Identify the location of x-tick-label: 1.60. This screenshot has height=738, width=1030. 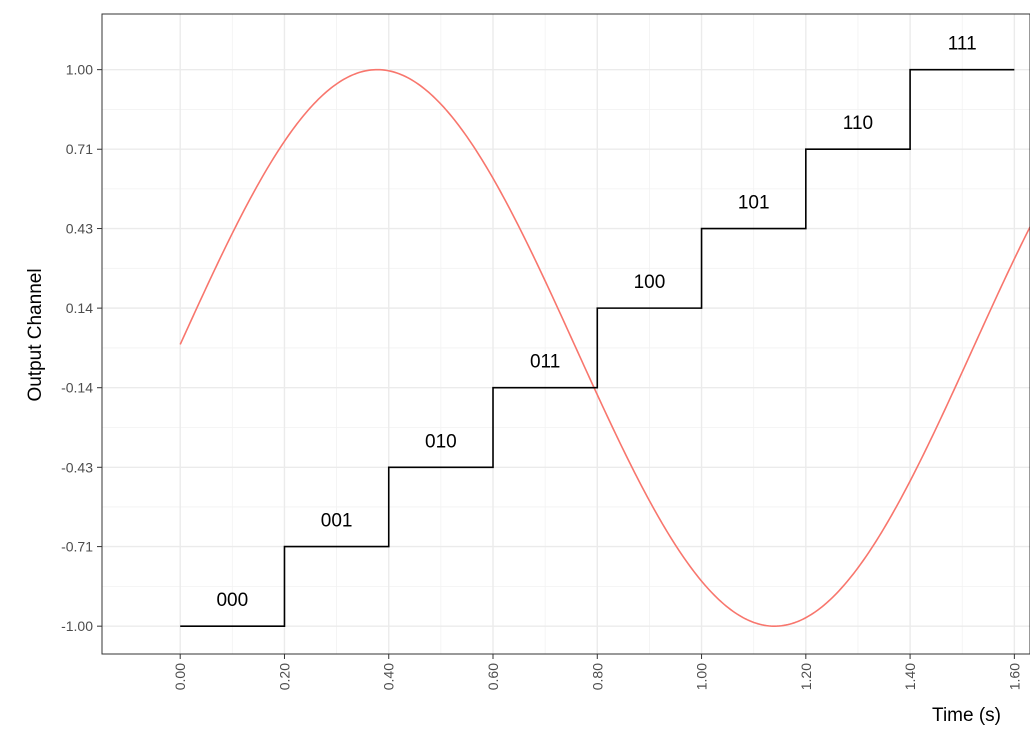
(1014, 676).